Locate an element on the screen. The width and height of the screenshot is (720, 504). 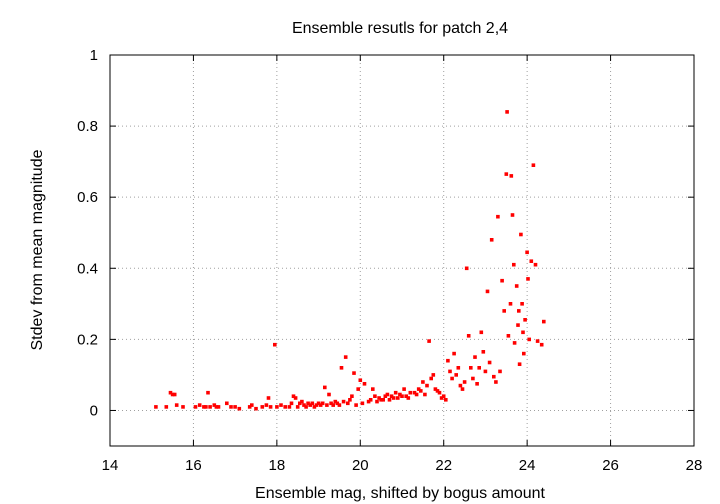
y-tick-label: 1 is located at coordinates (94, 55).